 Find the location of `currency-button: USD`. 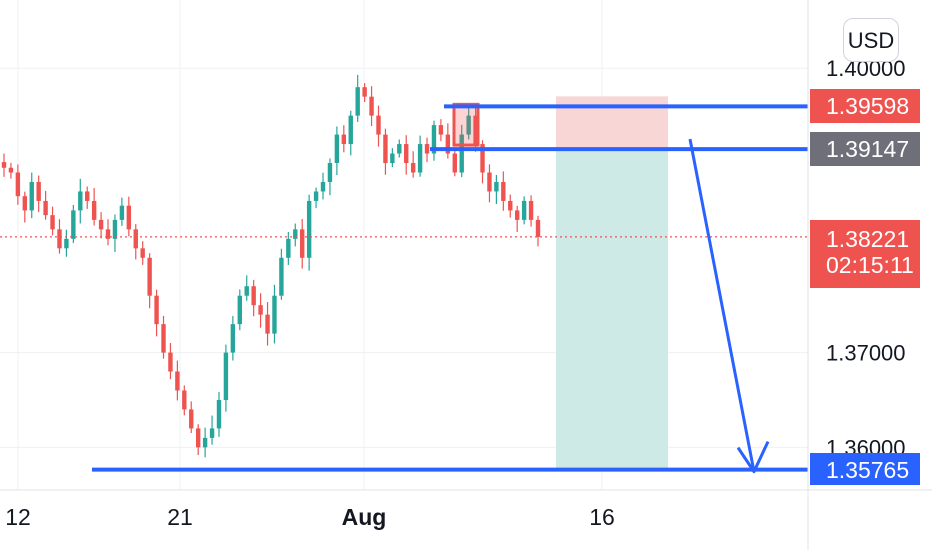

currency-button: USD is located at coordinates (871, 40).